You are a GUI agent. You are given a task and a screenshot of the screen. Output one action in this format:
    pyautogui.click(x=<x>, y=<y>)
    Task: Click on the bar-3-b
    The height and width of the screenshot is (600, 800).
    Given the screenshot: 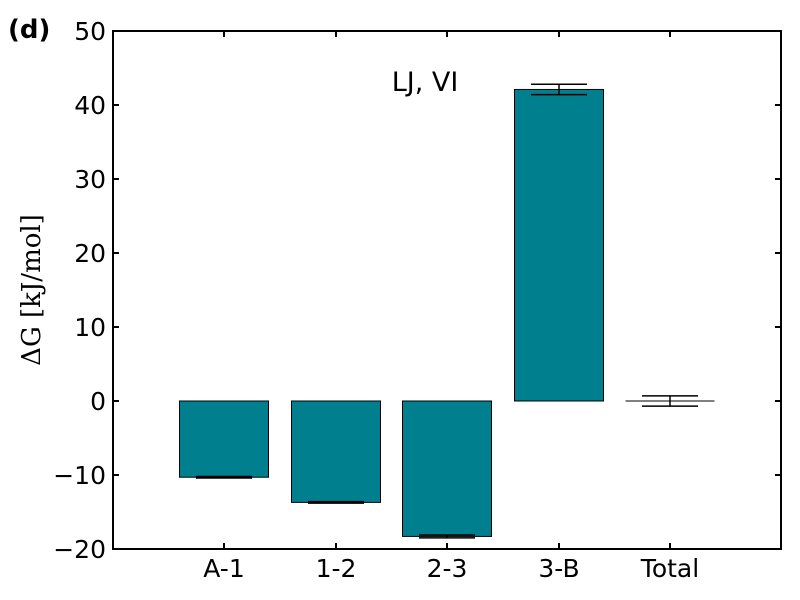 What is the action you would take?
    pyautogui.click(x=559, y=245)
    